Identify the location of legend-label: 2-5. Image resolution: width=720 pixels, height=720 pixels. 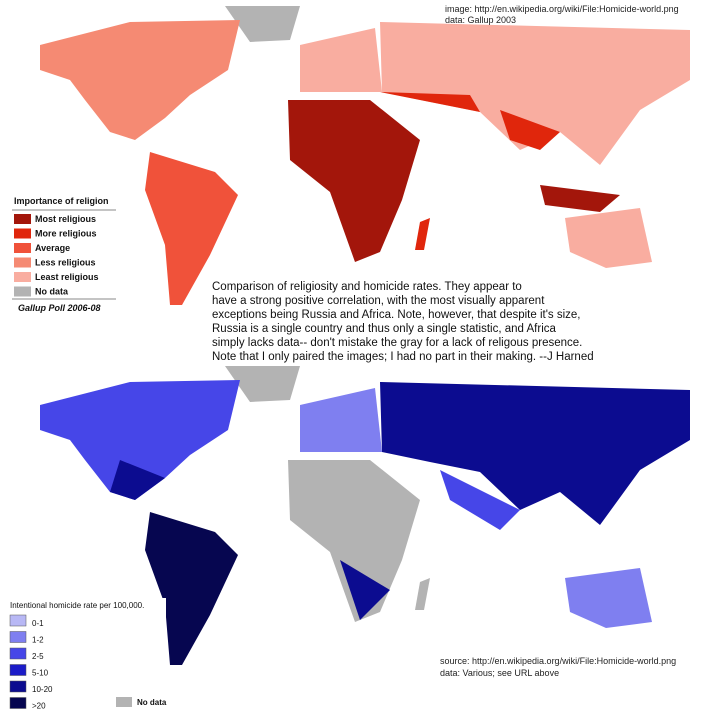
(38, 656).